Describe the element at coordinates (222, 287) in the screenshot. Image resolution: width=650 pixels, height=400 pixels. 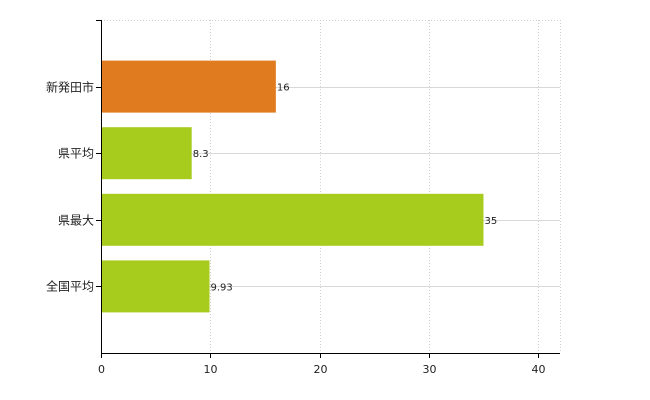
I see `data-label: 9.93` at that location.